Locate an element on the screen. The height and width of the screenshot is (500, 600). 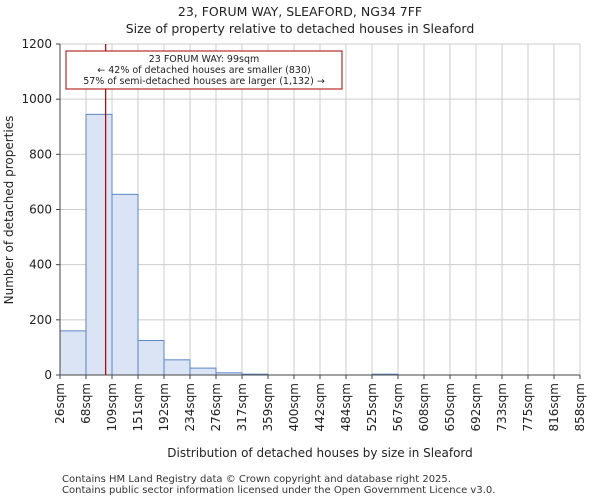
y-tick-label-200: 200 is located at coordinates (40, 320).